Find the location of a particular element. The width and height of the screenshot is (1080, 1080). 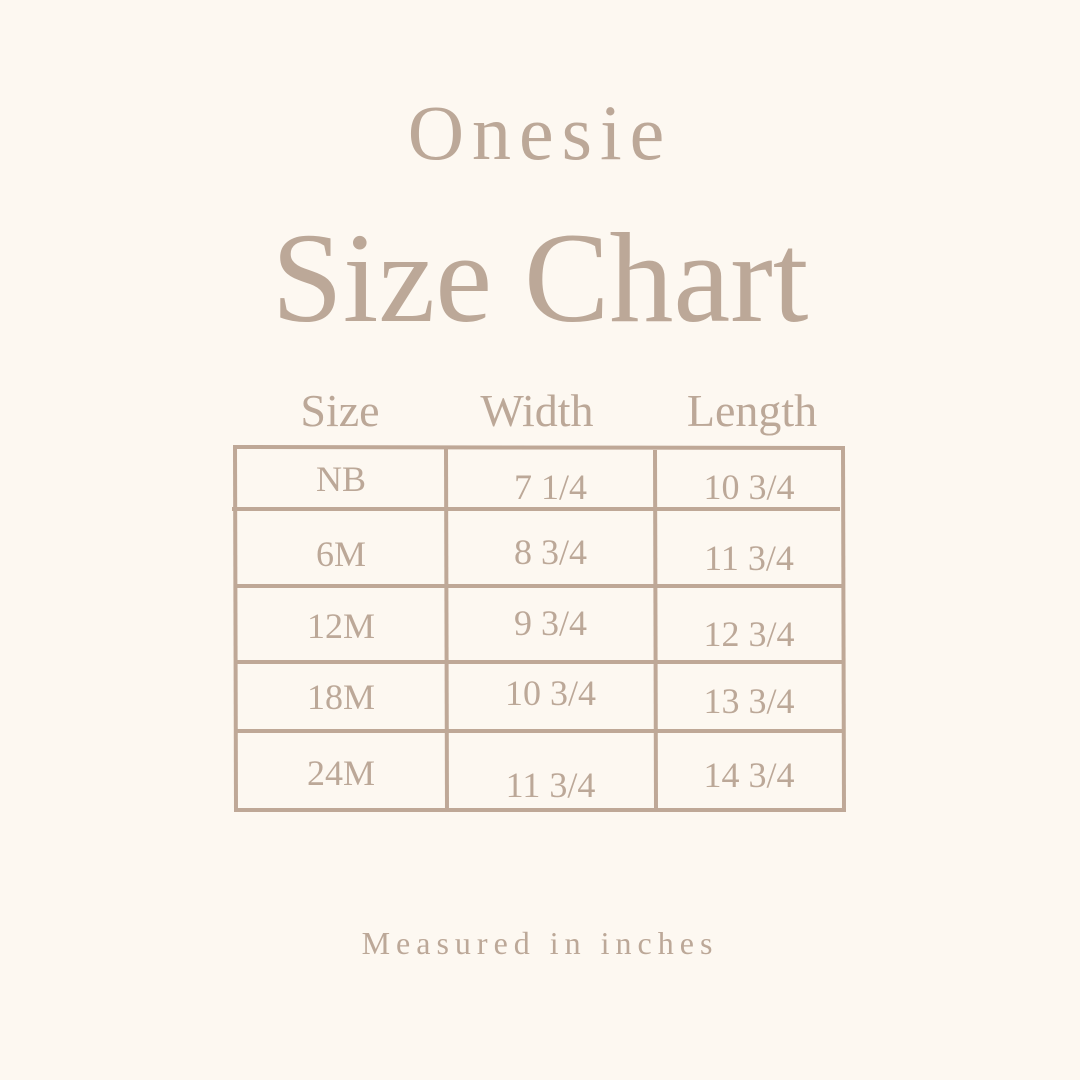

title-onesie: Onesie is located at coordinates (540, 132).